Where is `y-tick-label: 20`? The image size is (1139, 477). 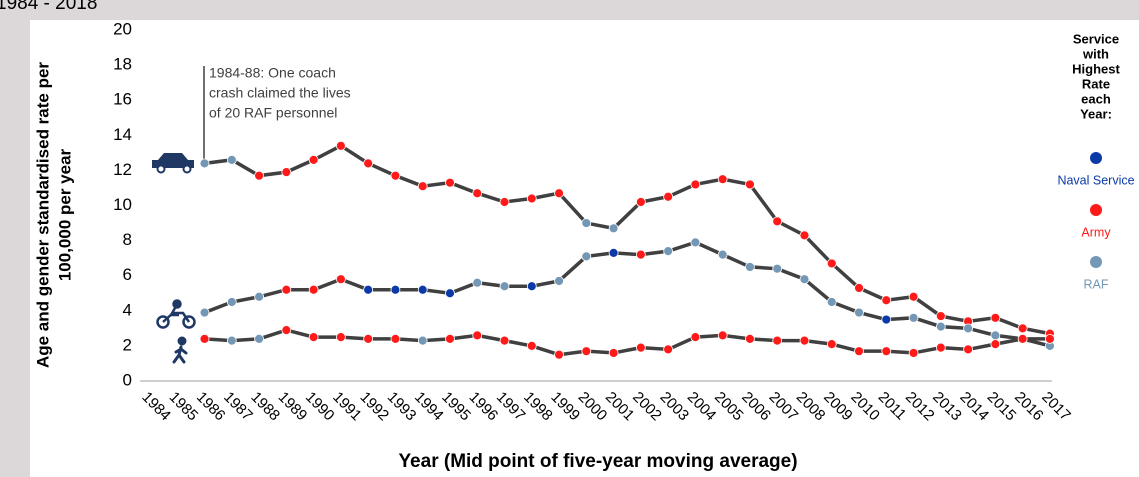 y-tick-label: 20 is located at coordinates (122, 28).